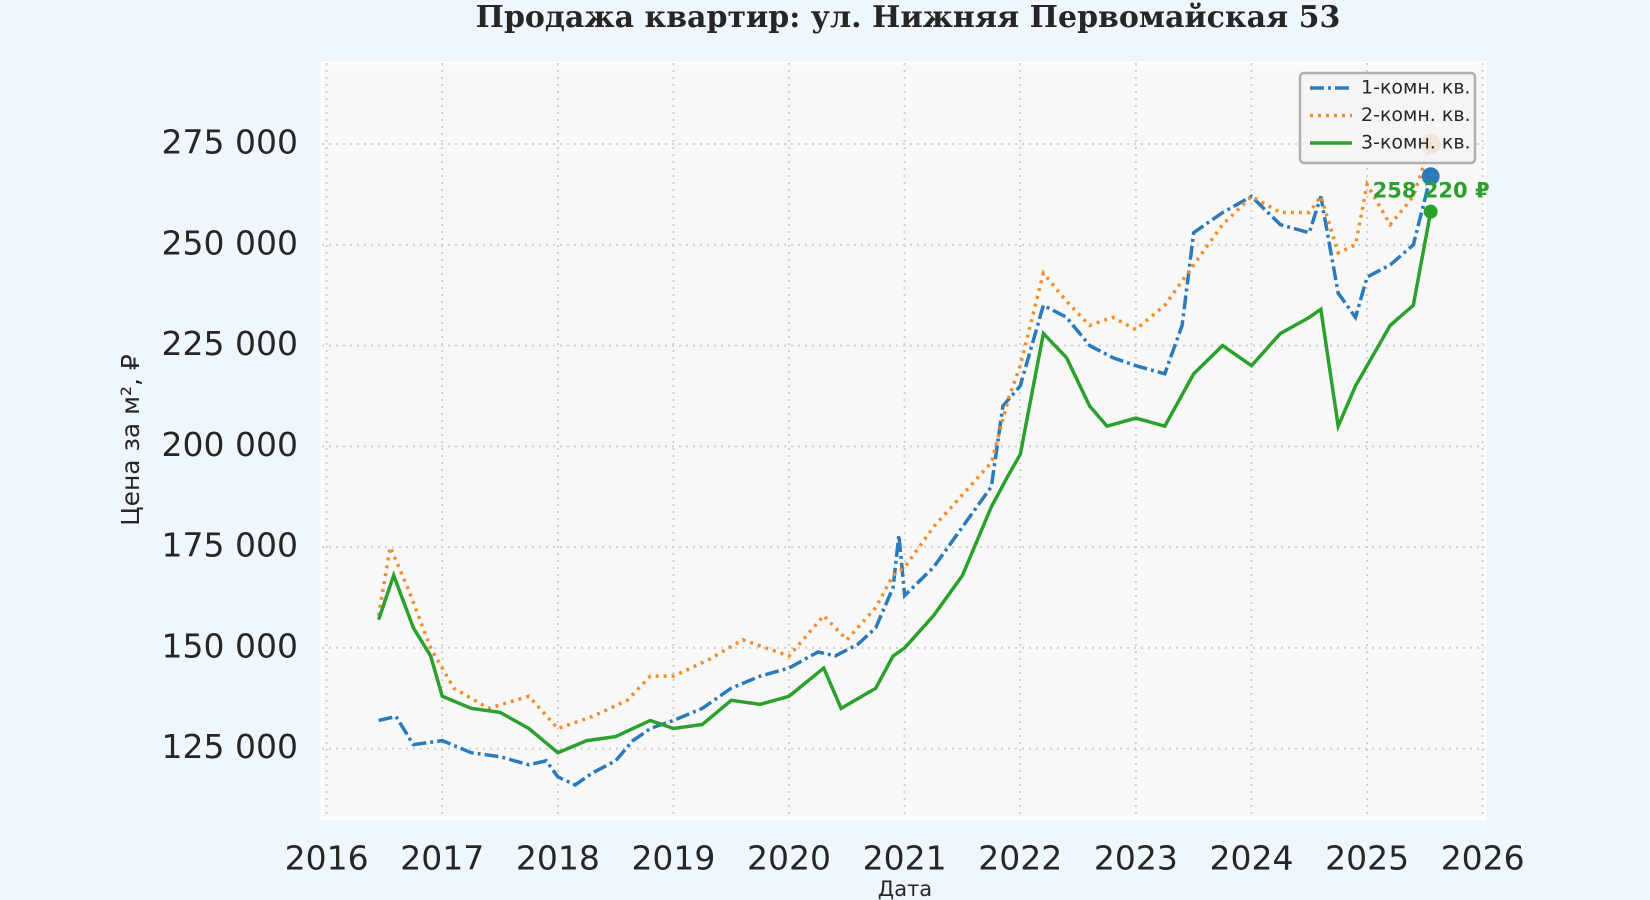  I want to click on x-tick-label: 2018, so click(558, 858).